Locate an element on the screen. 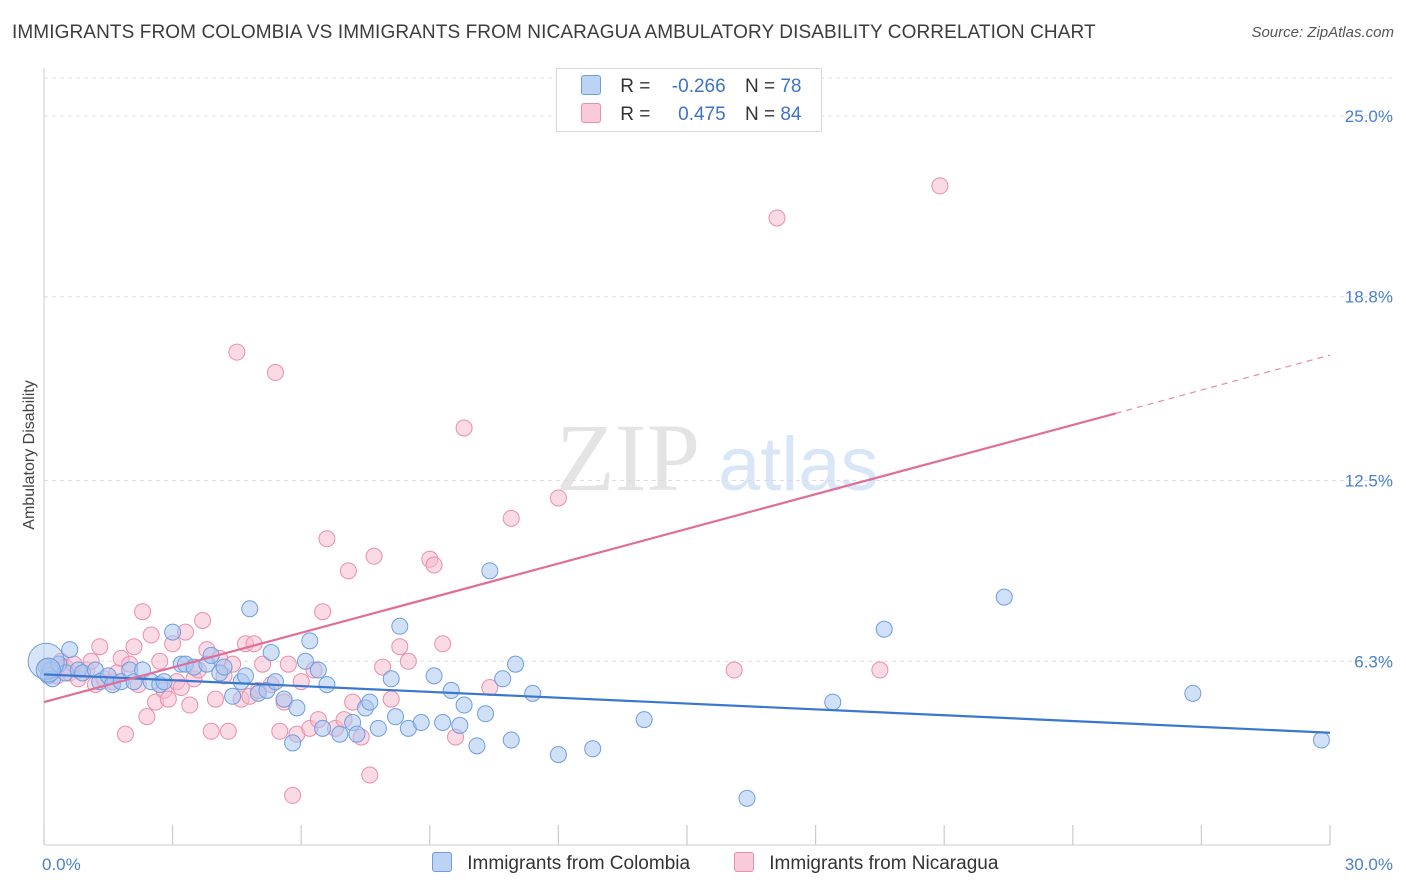  series-swatch-nicaragua is located at coordinates (744, 862).